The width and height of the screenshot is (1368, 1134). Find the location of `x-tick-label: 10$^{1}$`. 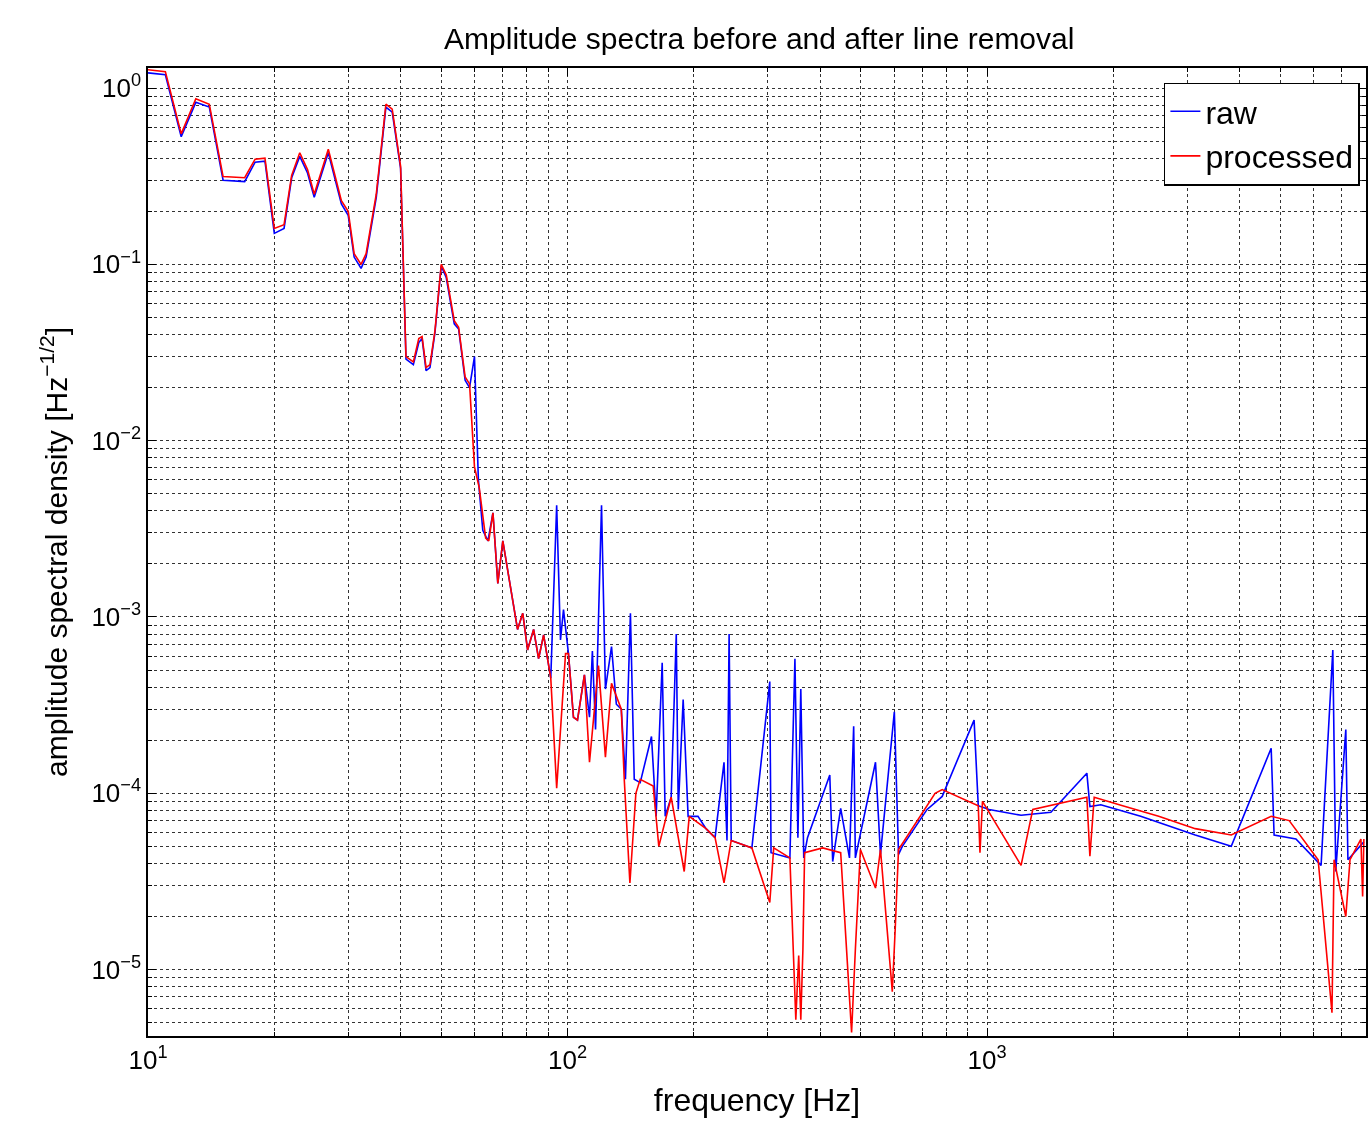

x-tick-label: 10$^{1}$ is located at coordinates (148, 1058).